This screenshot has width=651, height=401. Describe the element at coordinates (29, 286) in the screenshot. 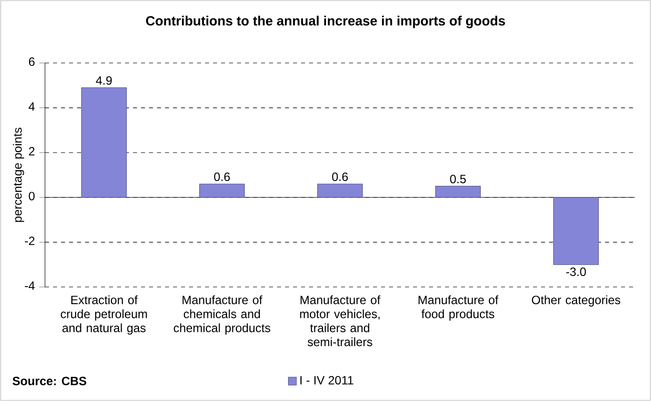

I see `y-tick-label: -4` at that location.